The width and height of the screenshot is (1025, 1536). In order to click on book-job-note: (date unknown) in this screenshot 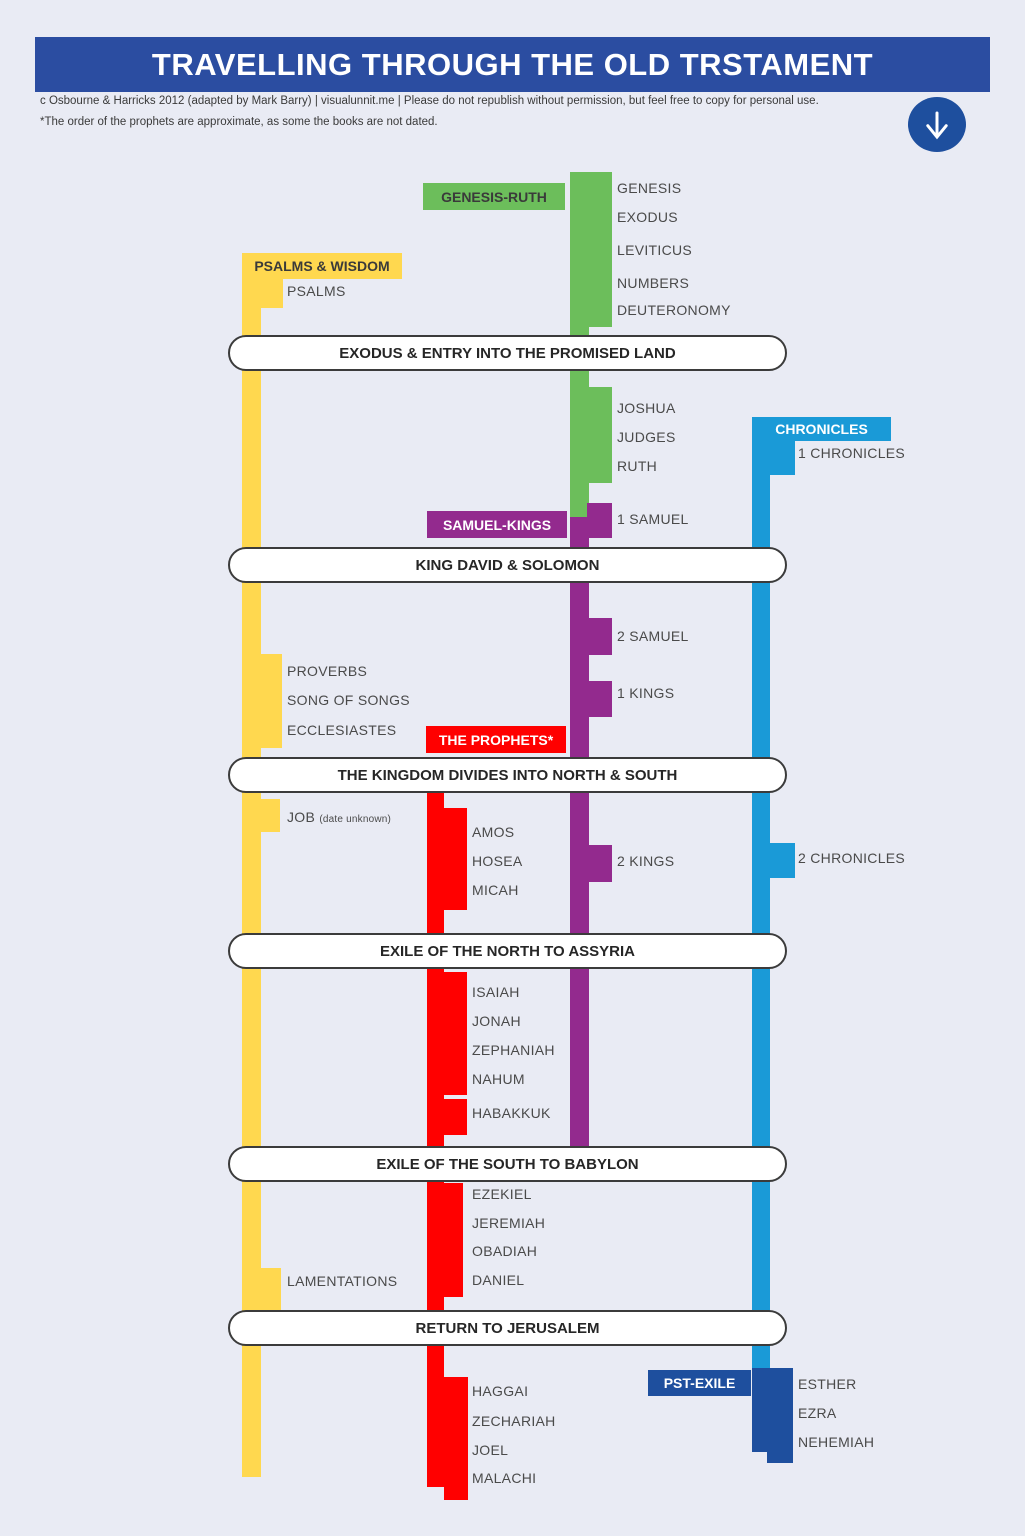, I will do `click(355, 819)`.